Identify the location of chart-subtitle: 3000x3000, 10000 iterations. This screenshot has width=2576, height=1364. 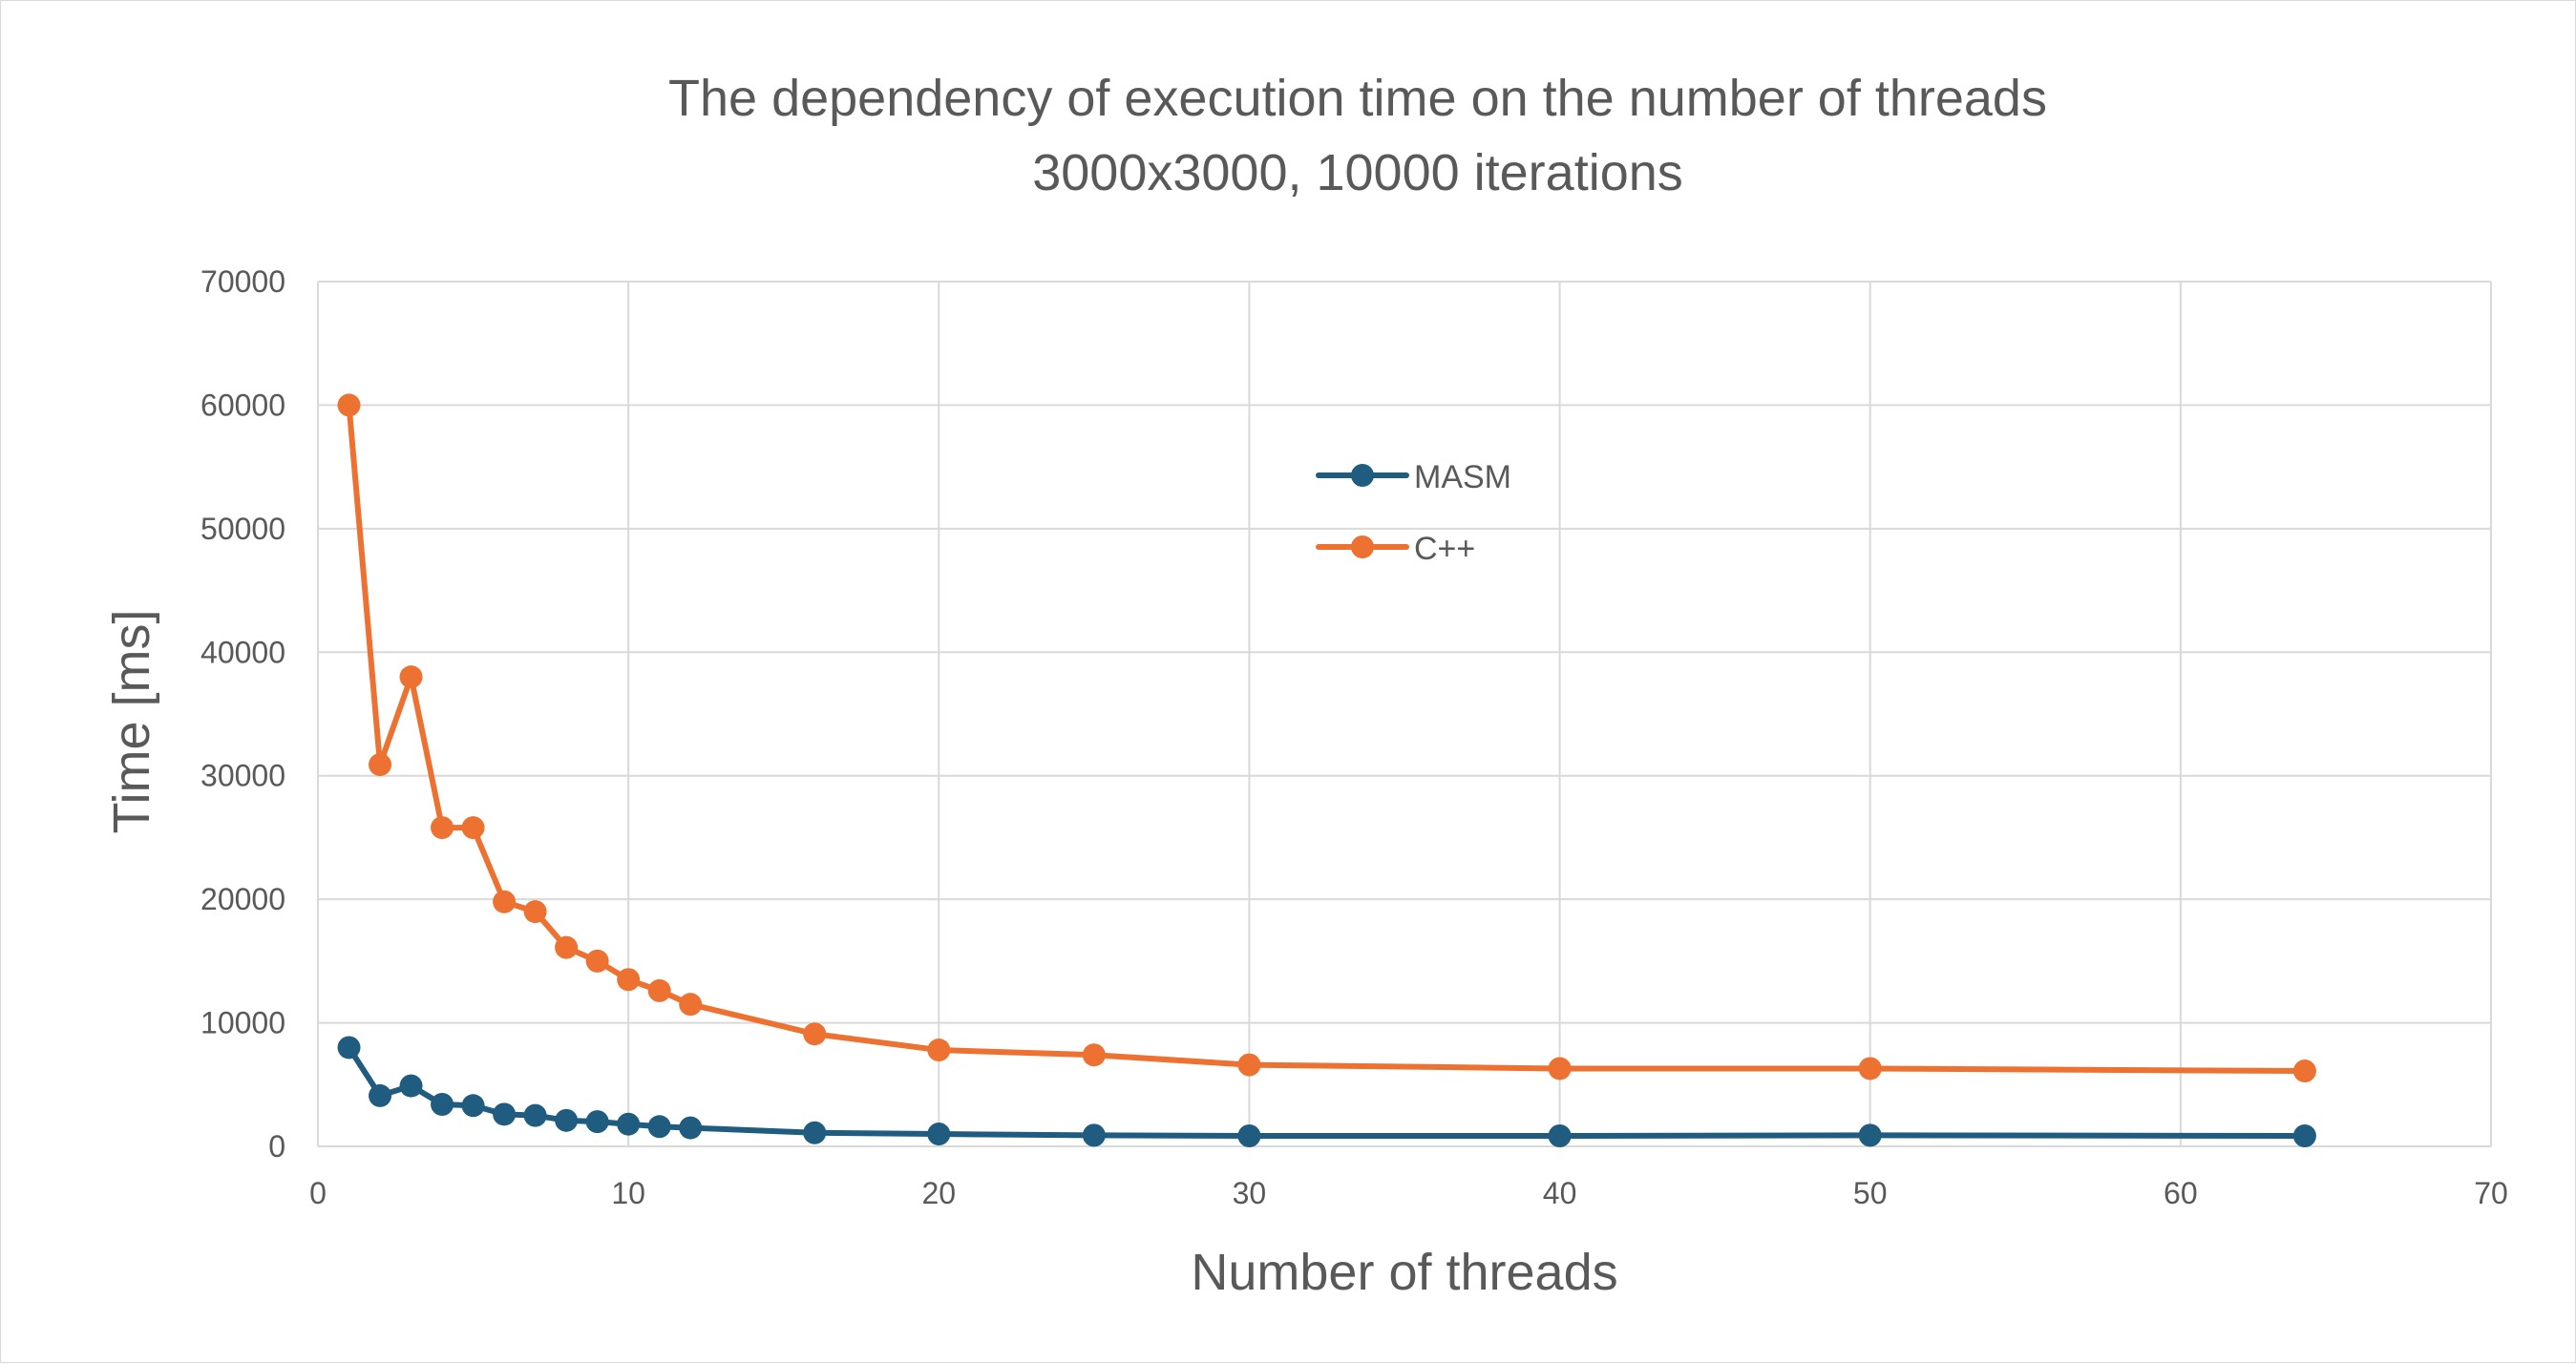
(1357, 172).